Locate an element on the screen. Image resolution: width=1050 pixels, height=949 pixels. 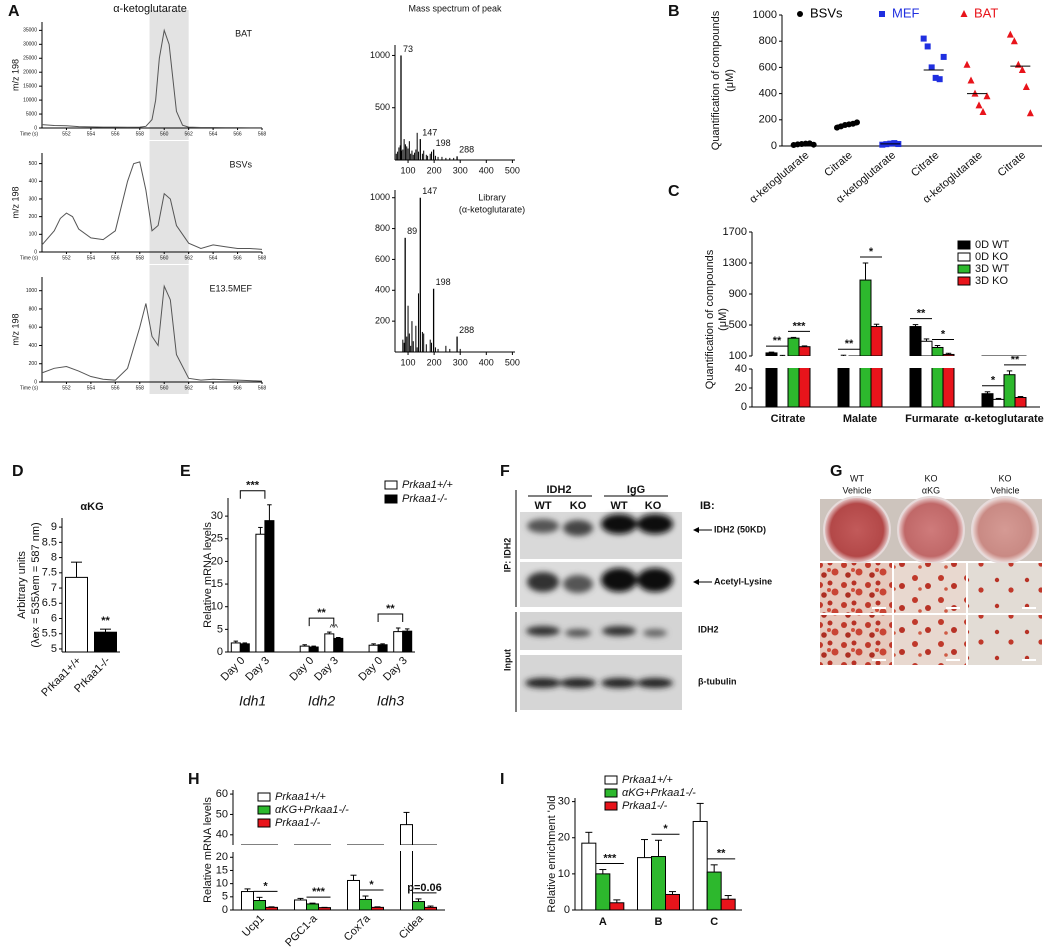
y-tick-label: 10 is located at coordinates (217, 607).